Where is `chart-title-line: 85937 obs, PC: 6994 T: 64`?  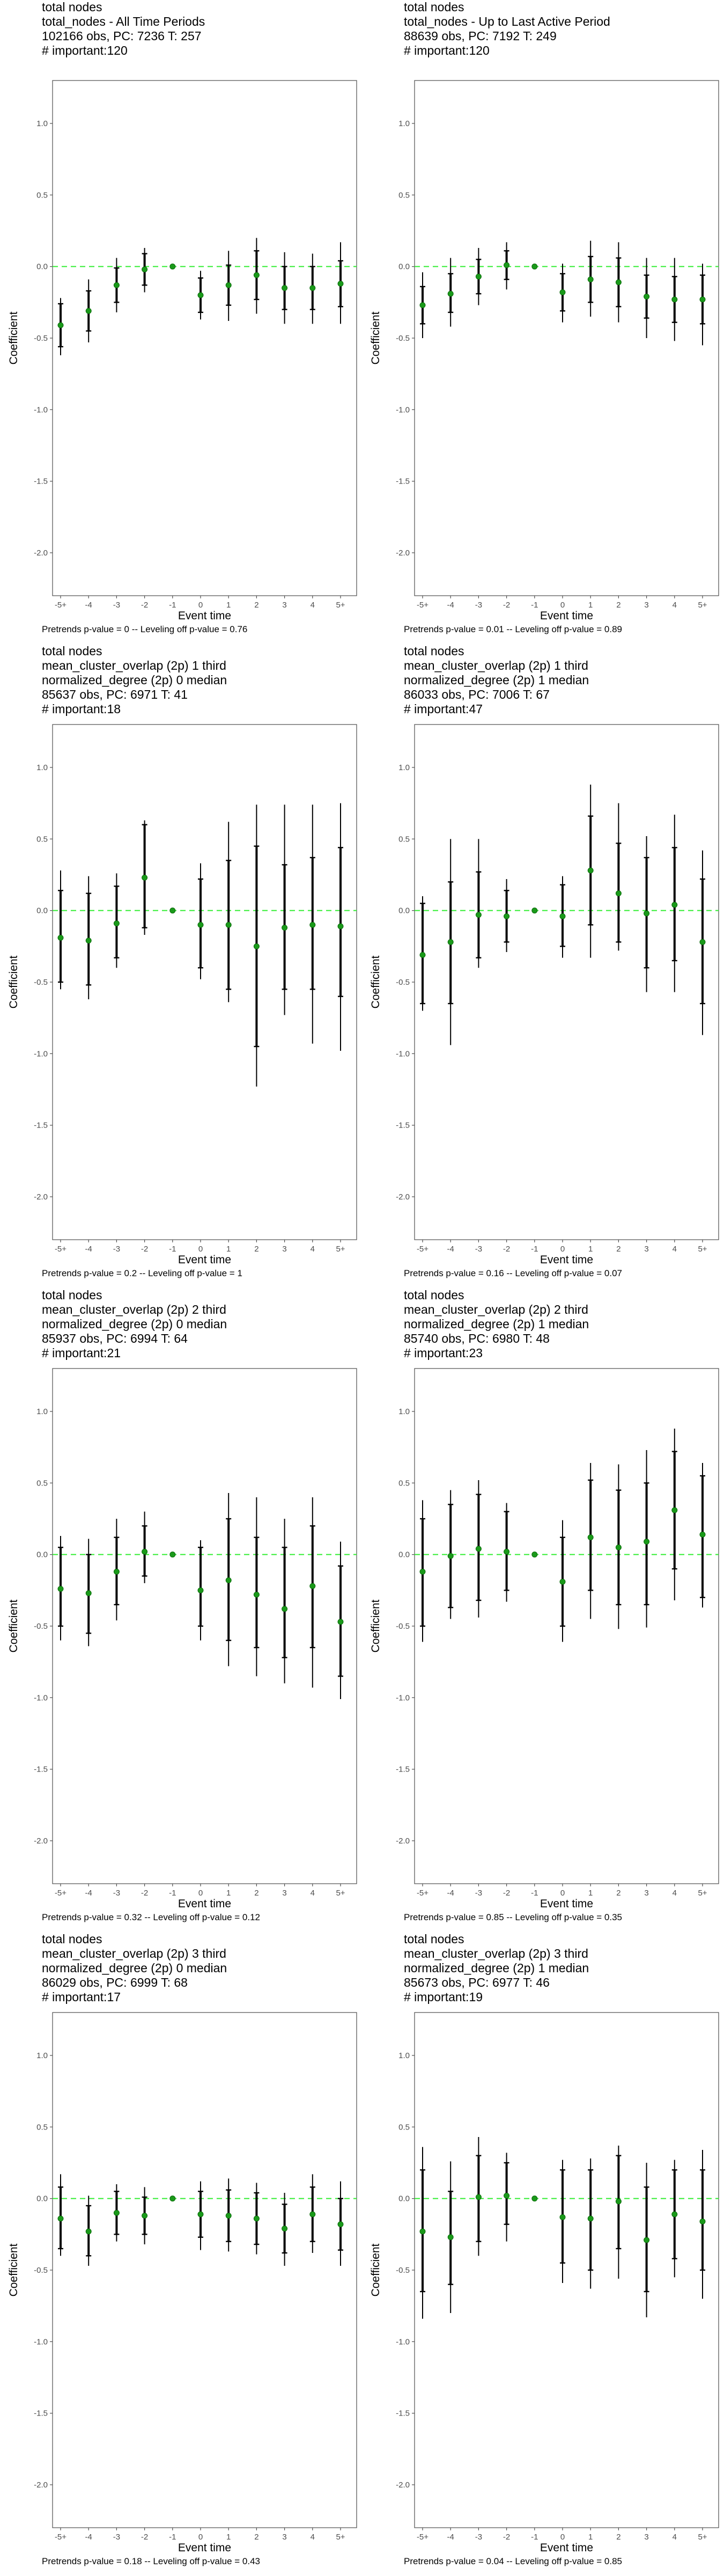 chart-title-line: 85937 obs, PC: 6994 T: 64 is located at coordinates (115, 1338).